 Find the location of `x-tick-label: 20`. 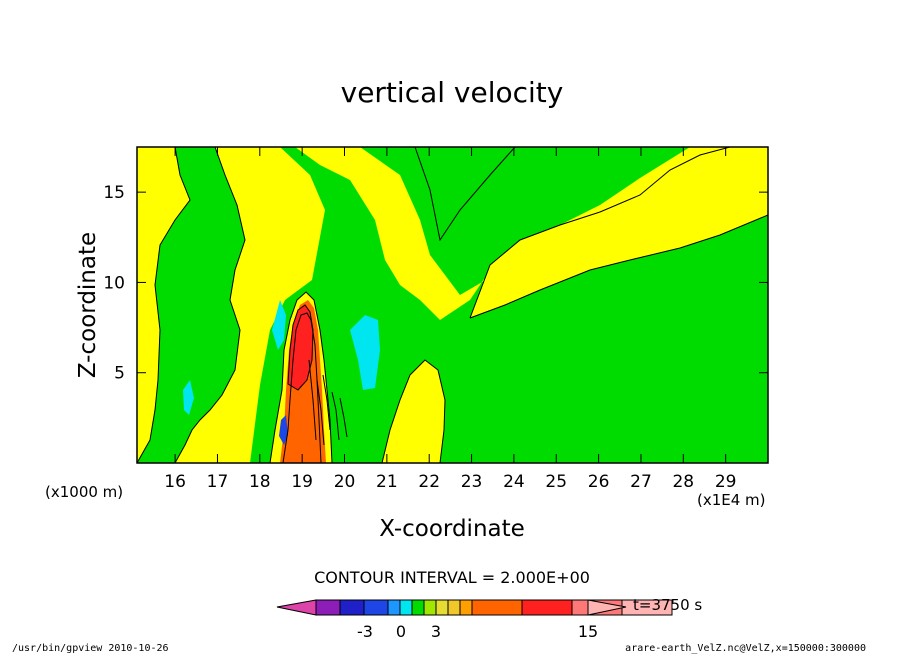

x-tick-label: 20 is located at coordinates (345, 482).